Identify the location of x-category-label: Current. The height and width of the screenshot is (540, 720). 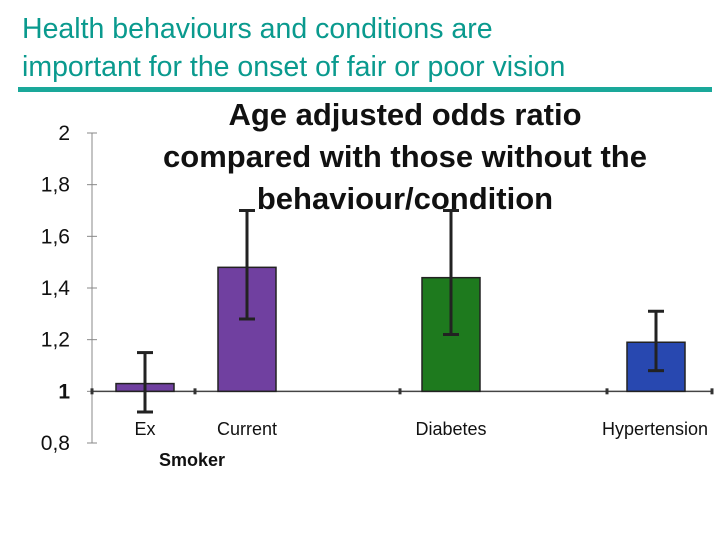
(247, 429).